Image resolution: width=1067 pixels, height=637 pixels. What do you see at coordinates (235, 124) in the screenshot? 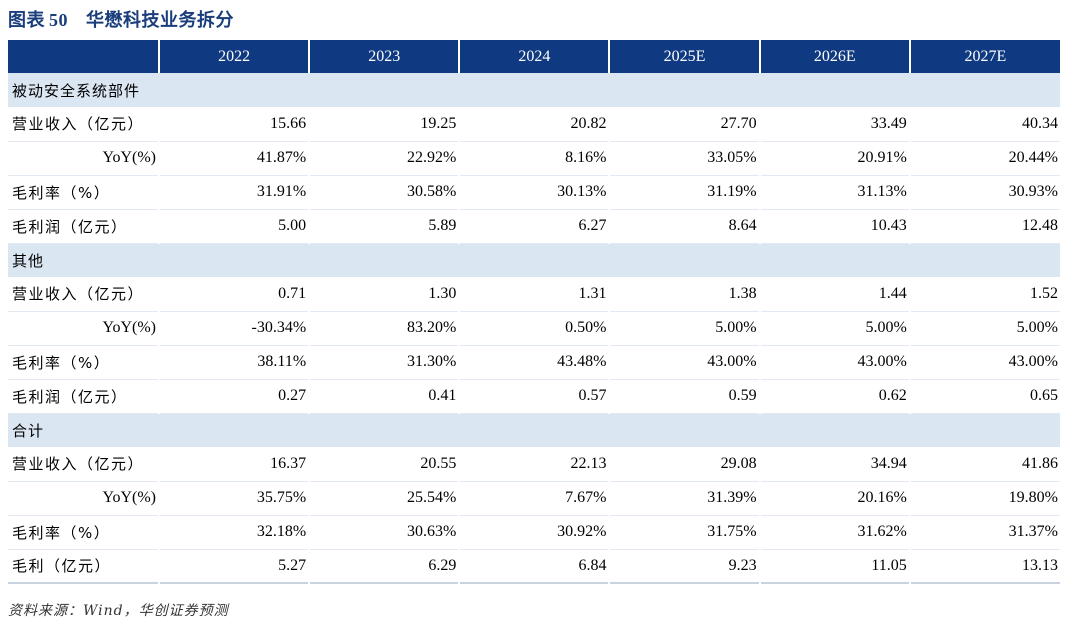
I see `value-cell: 15.66` at bounding box center [235, 124].